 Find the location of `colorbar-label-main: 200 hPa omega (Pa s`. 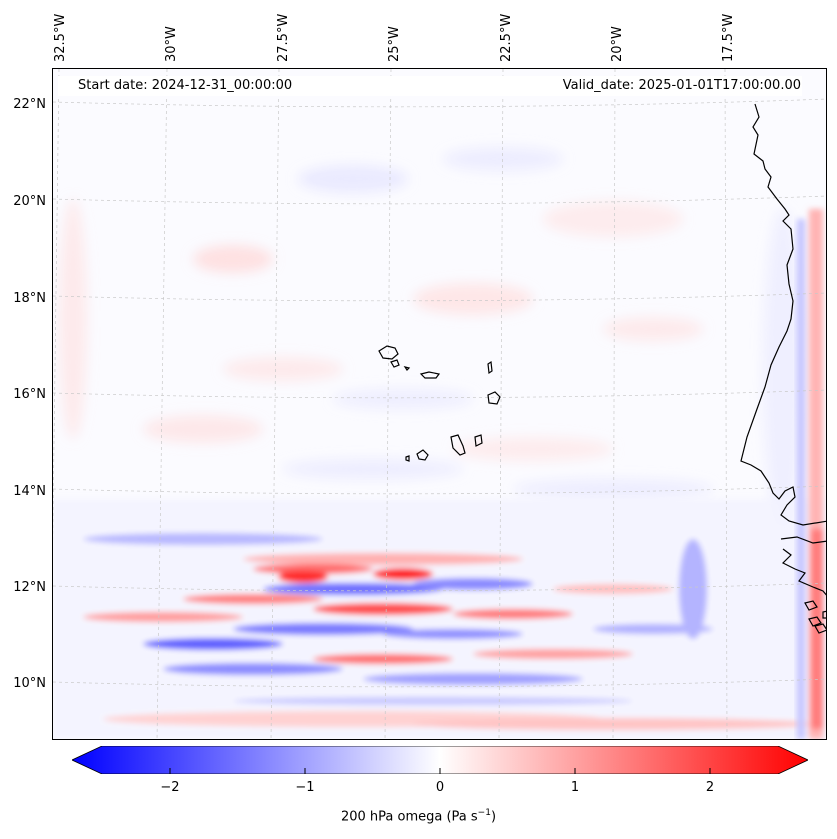

colorbar-label-main: 200 hPa omega (Pa s is located at coordinates (409, 817).